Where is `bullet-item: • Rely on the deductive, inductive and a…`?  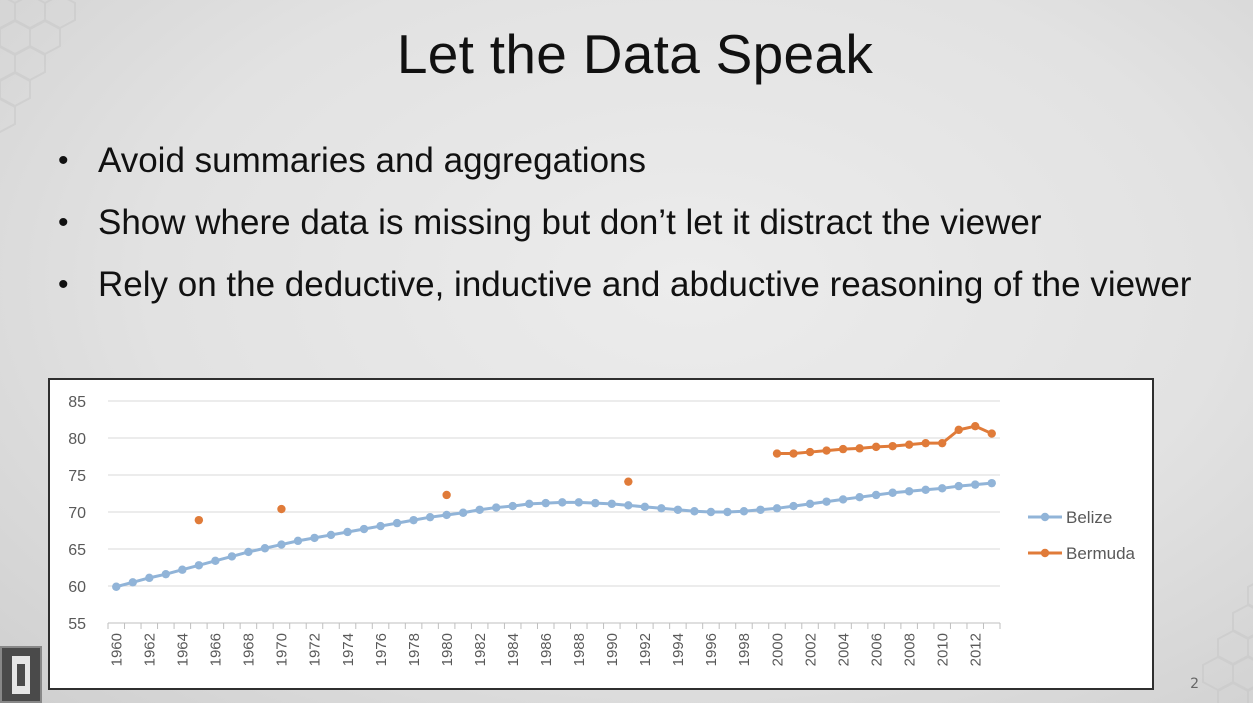 bullet-item: • Rely on the deductive, inductive and a… is located at coordinates (628, 285).